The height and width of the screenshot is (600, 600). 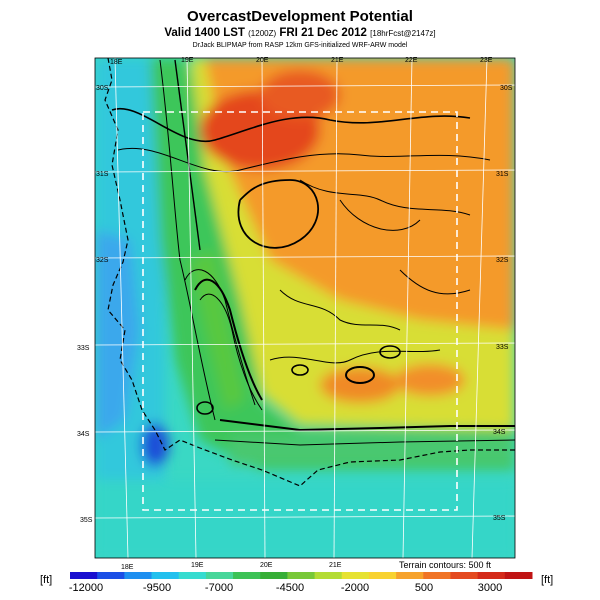 I want to click on lat-label-right: 30S, so click(x=506, y=88).